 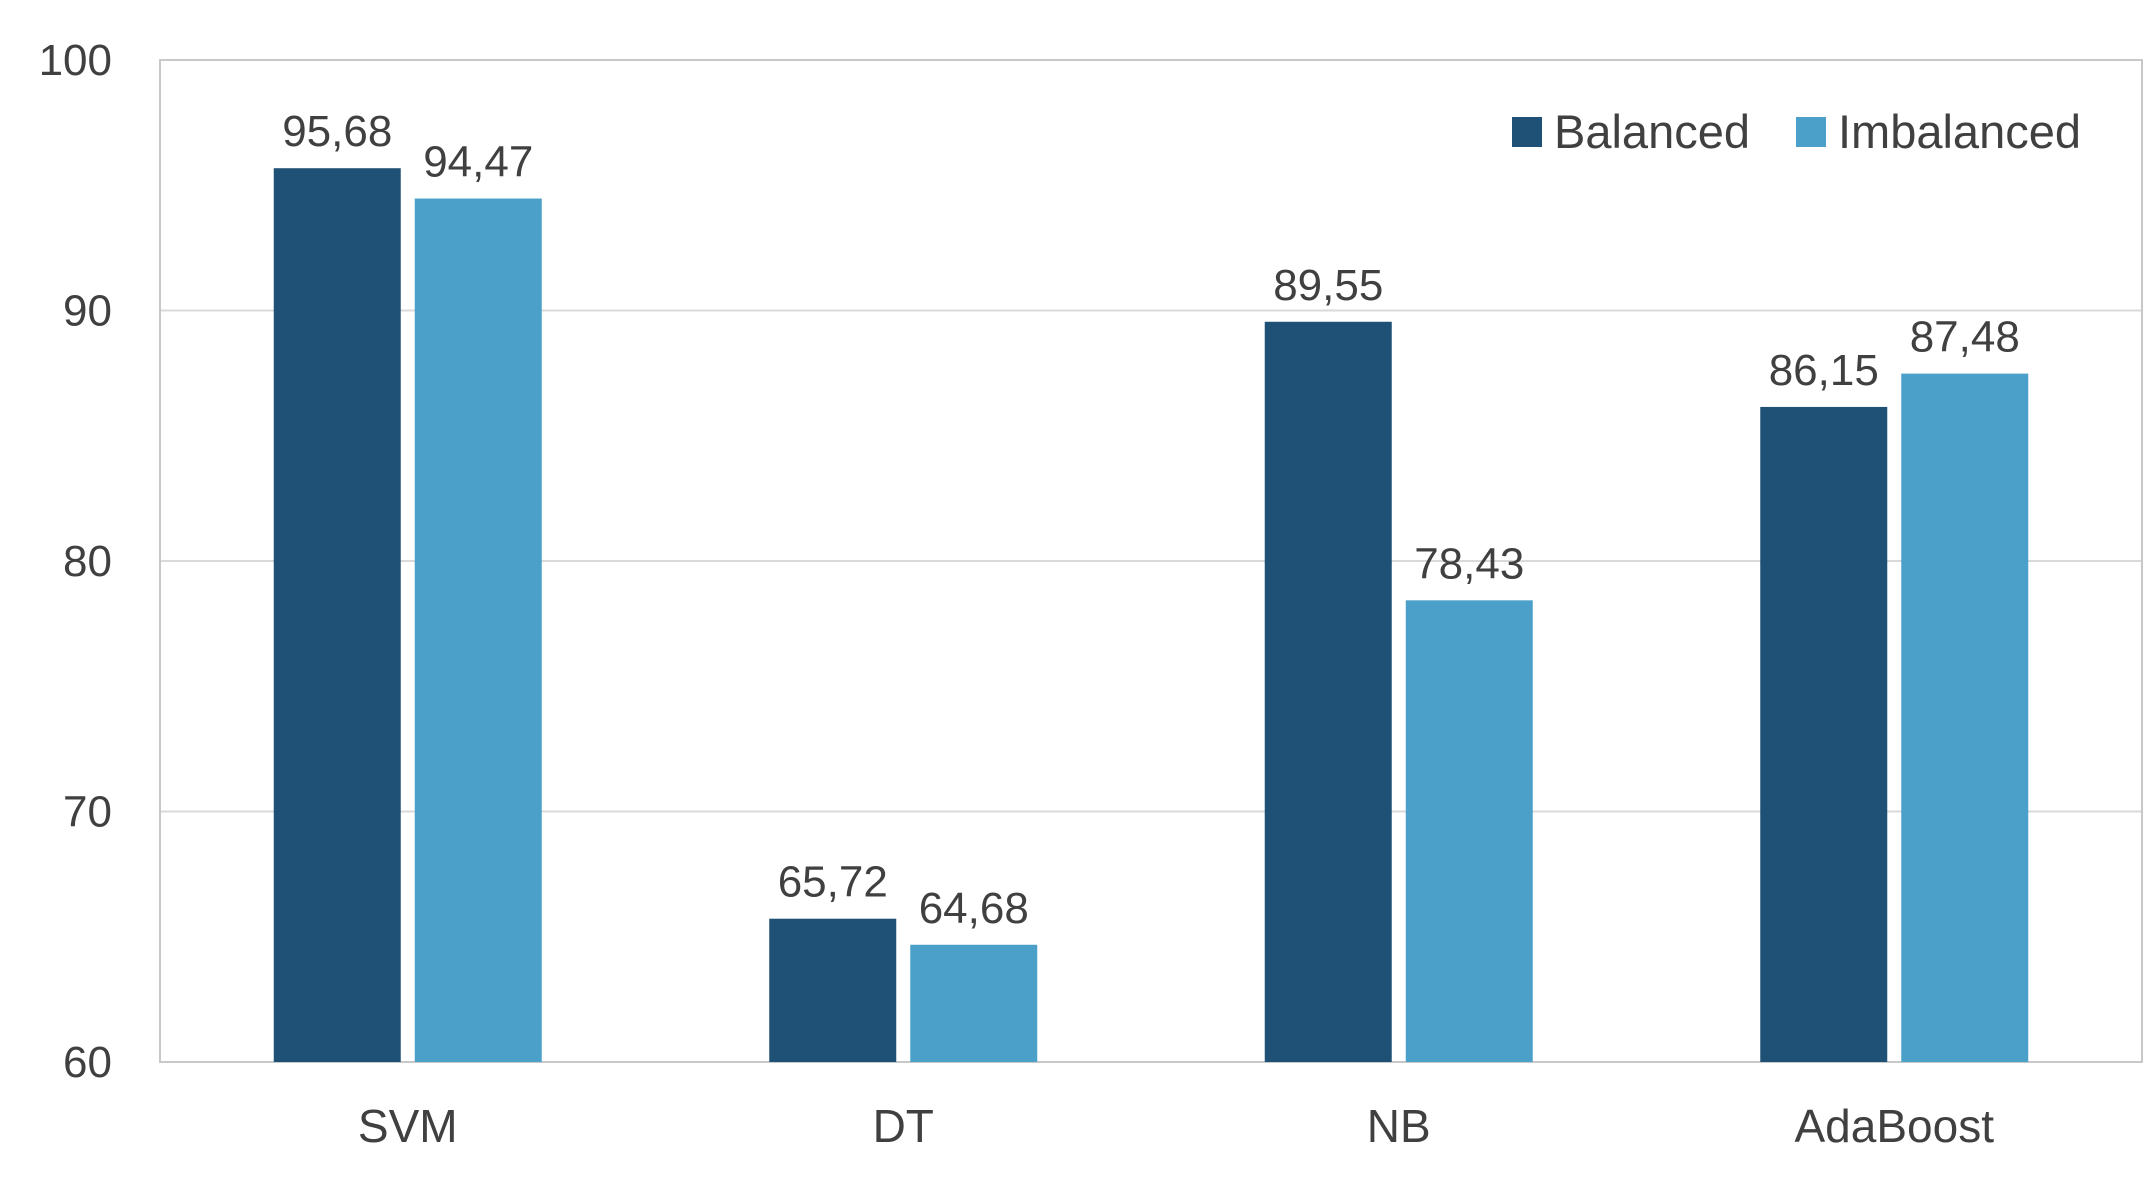 I want to click on legend-swatch-balanced, so click(x=1527, y=132).